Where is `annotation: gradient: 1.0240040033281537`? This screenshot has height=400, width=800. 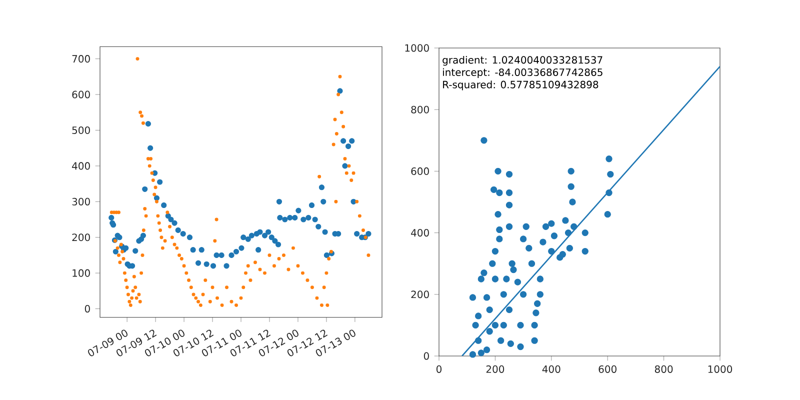 annotation: gradient: 1.0240040033281537 is located at coordinates (522, 61).